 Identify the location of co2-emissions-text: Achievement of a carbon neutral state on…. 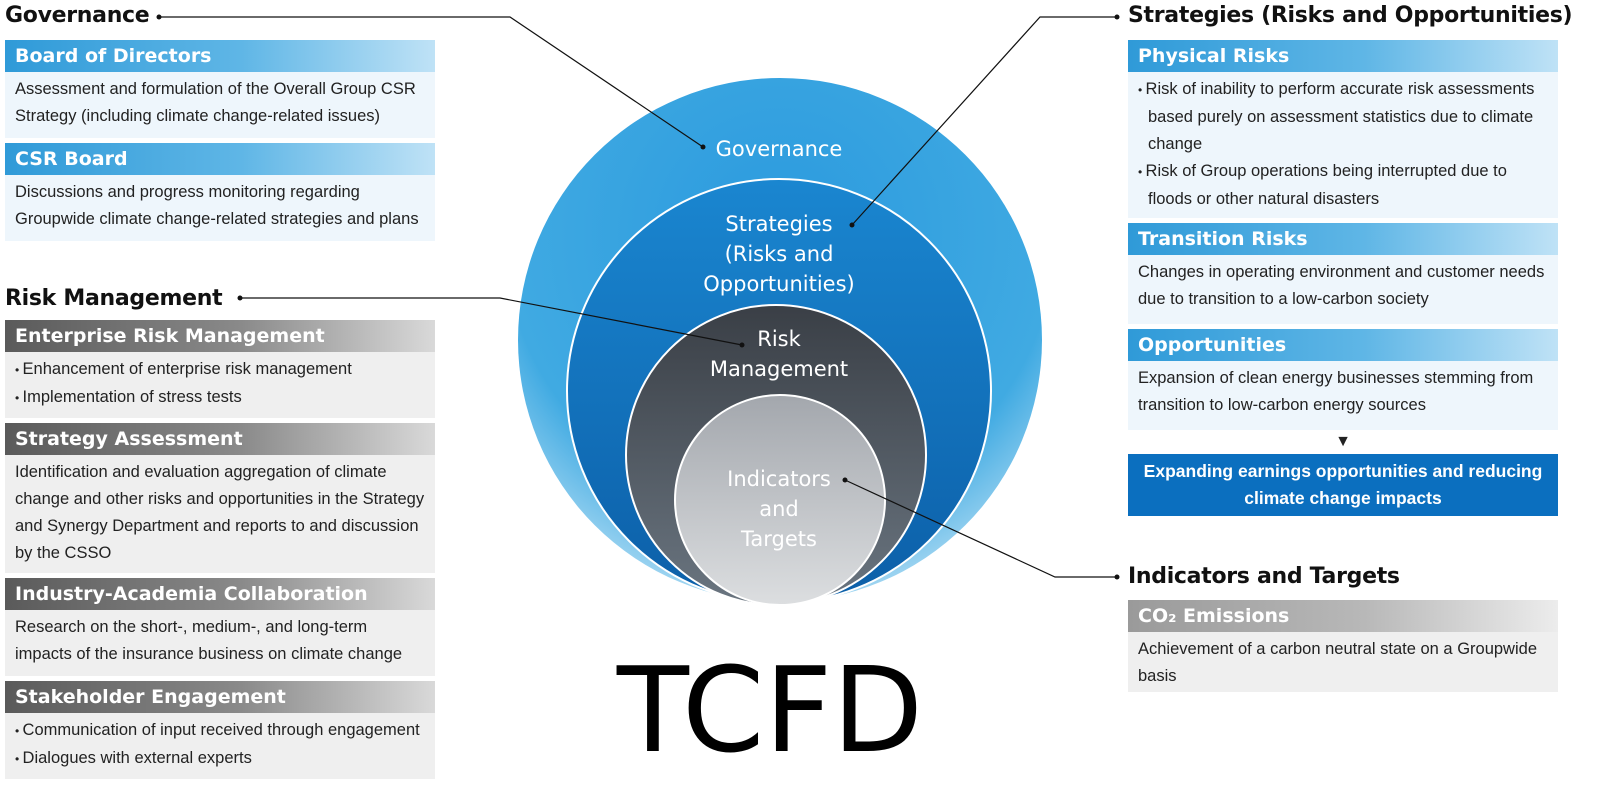
(1343, 662).